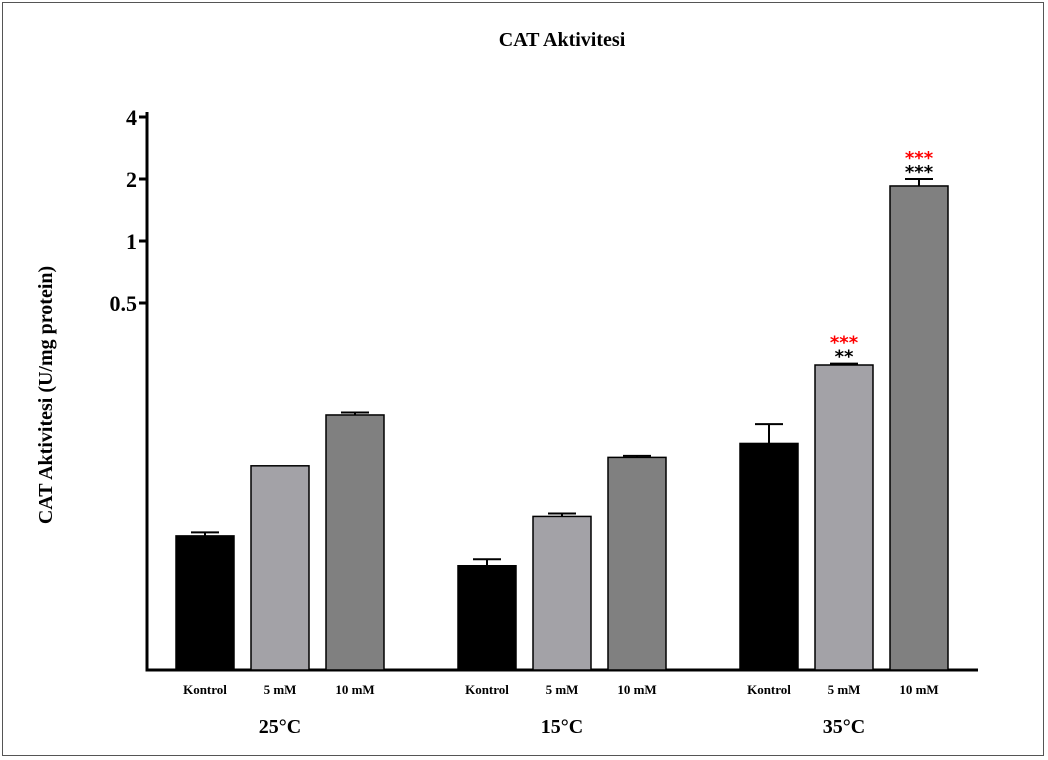 Image resolution: width=1048 pixels, height=760 pixels. Describe the element at coordinates (131, 179) in the screenshot. I see `y-tick-label: 2` at that location.